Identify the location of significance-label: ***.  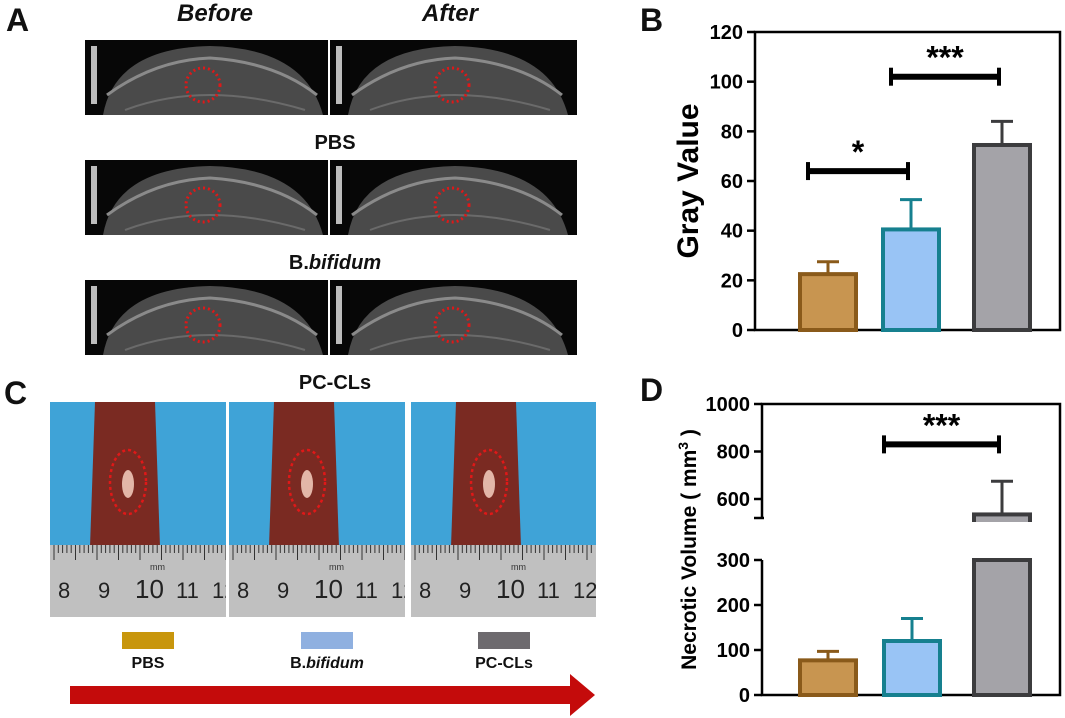
(945, 58).